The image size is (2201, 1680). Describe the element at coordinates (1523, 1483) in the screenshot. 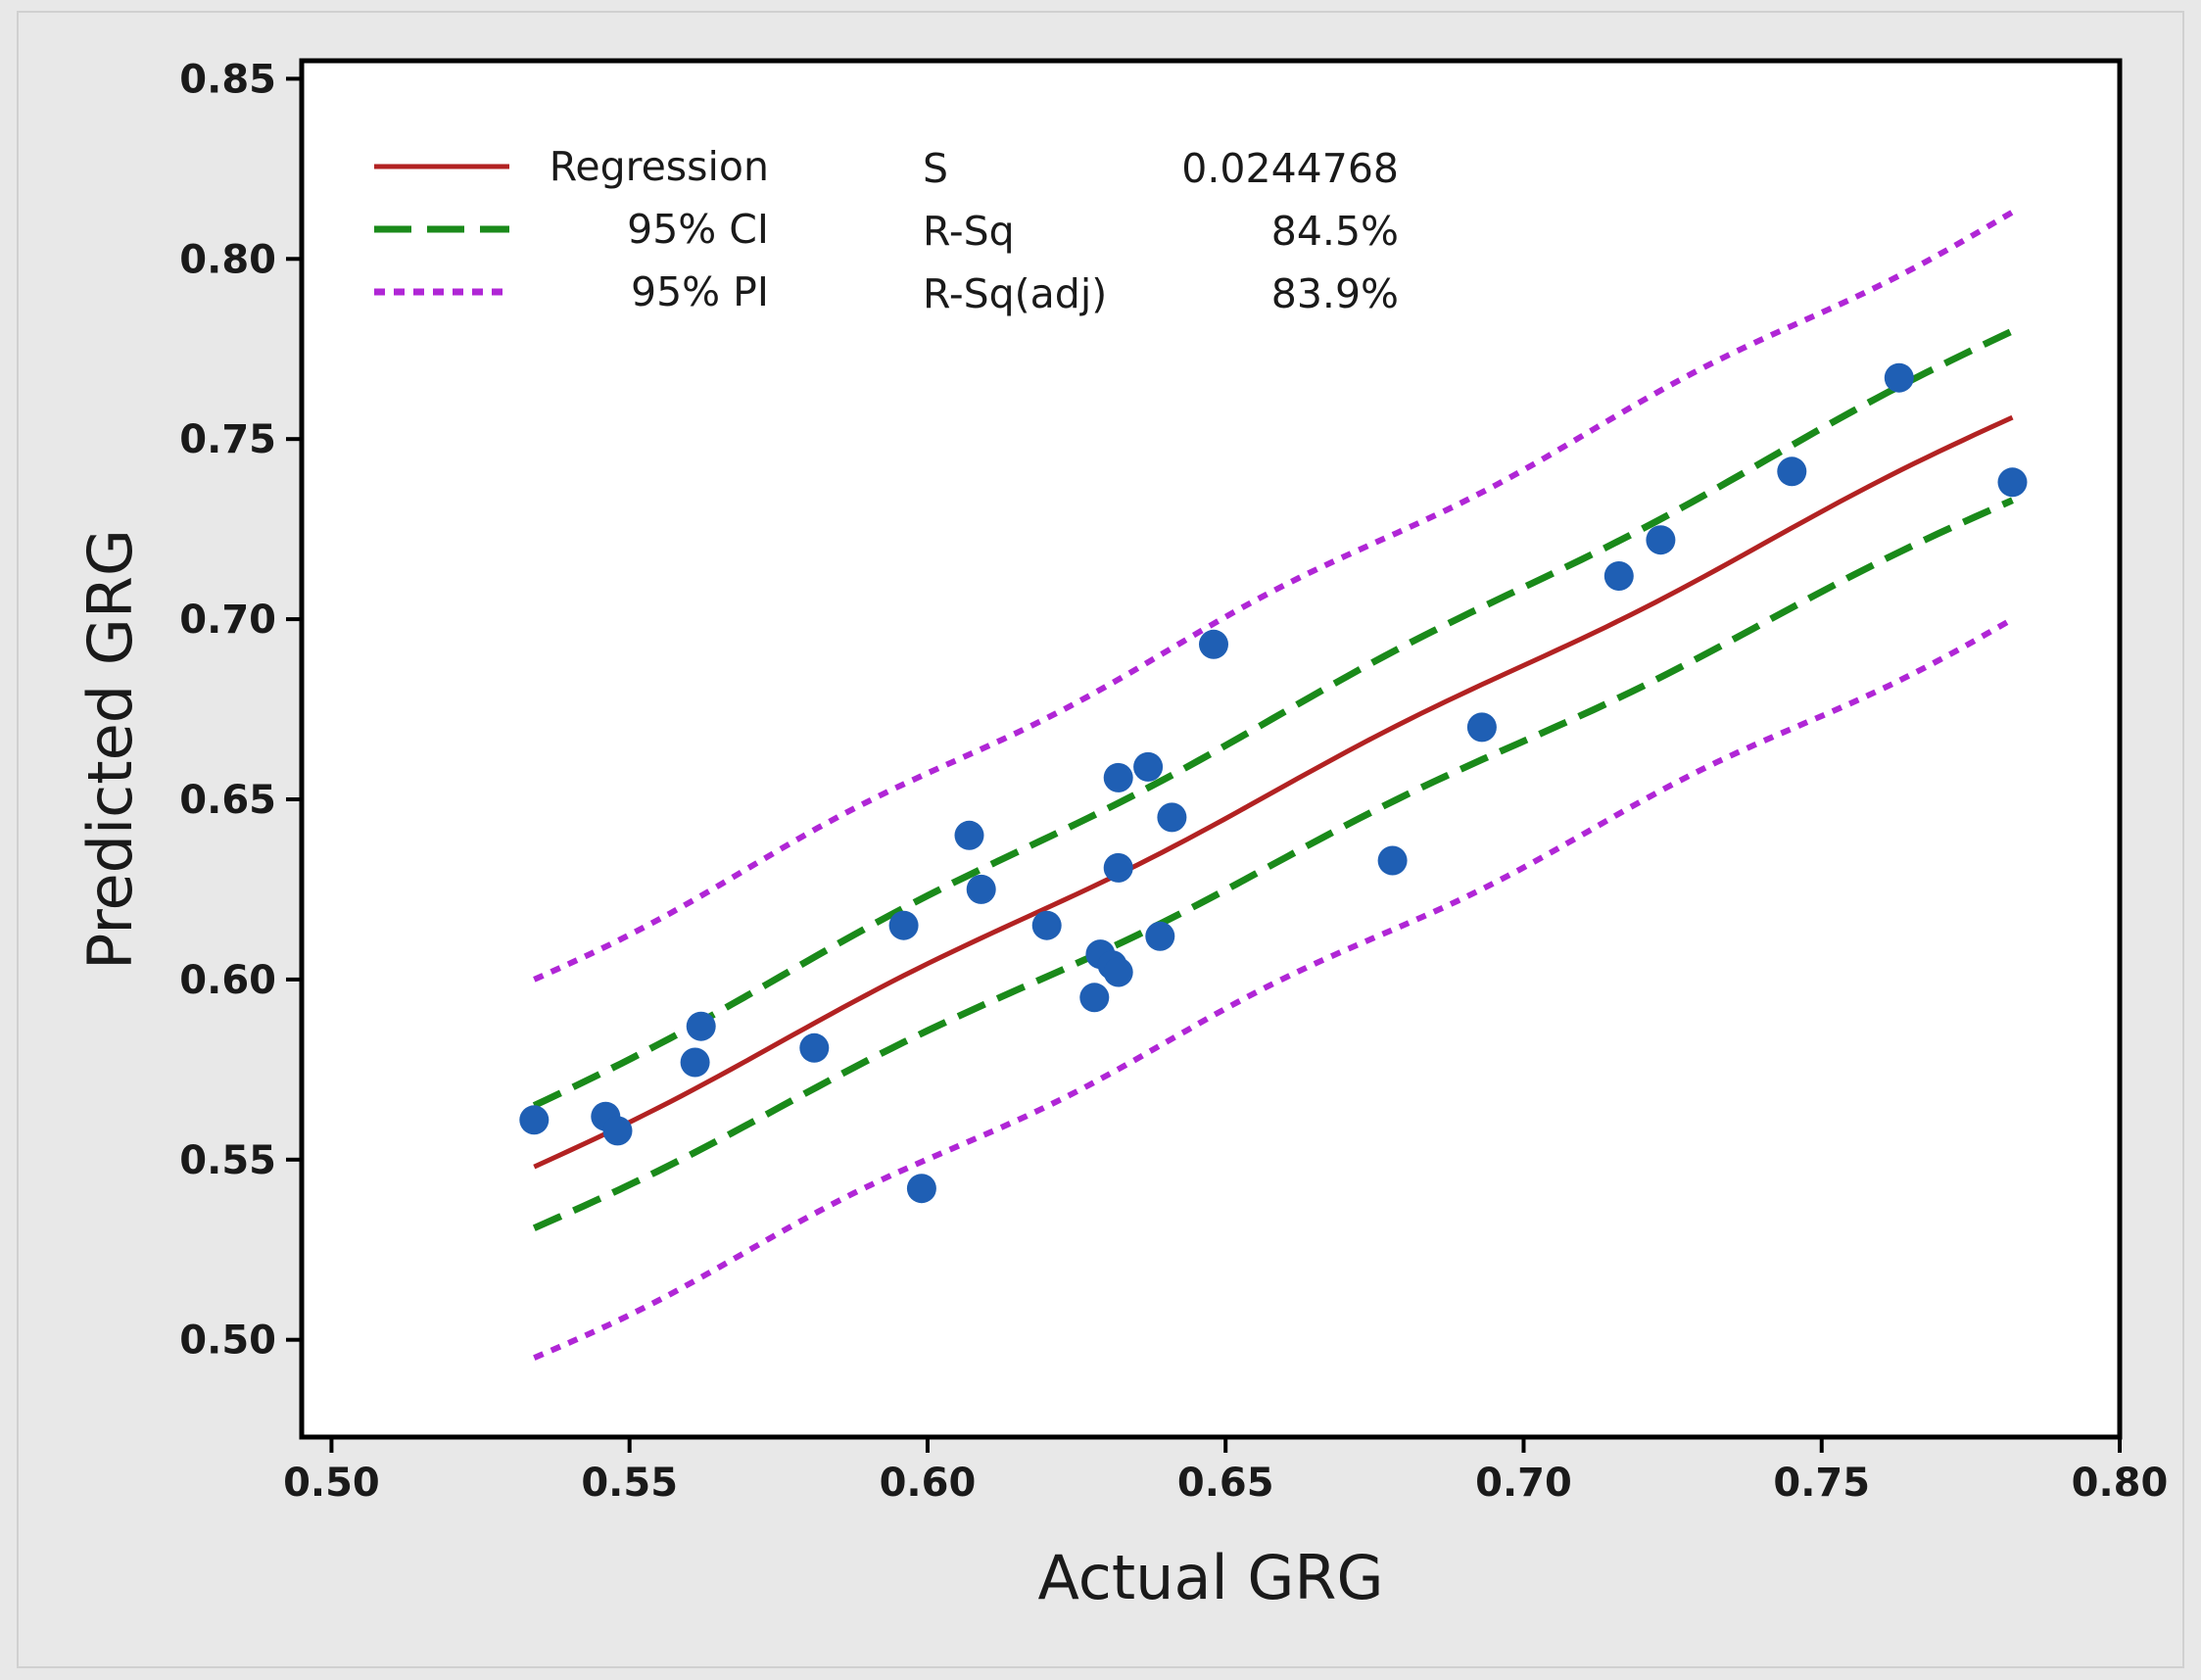

I see `x-tick-label: 0.70` at that location.